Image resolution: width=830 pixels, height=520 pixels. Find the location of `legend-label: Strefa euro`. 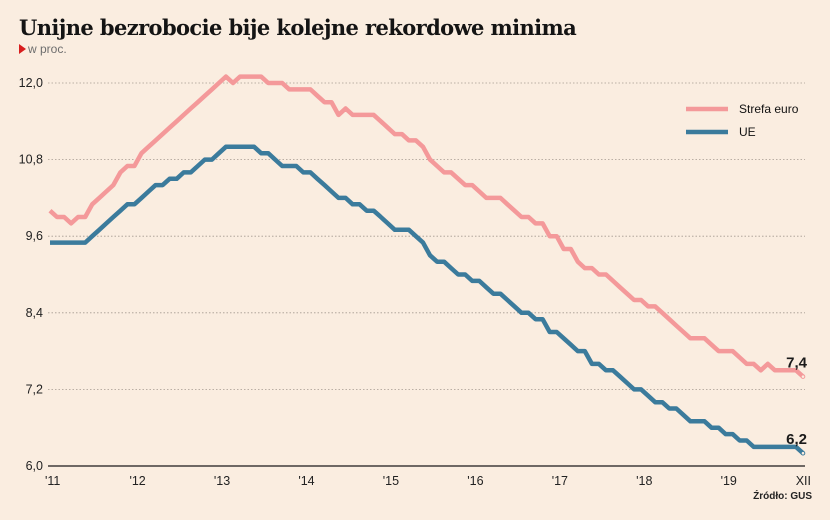

legend-label: Strefa euro is located at coordinates (769, 109).